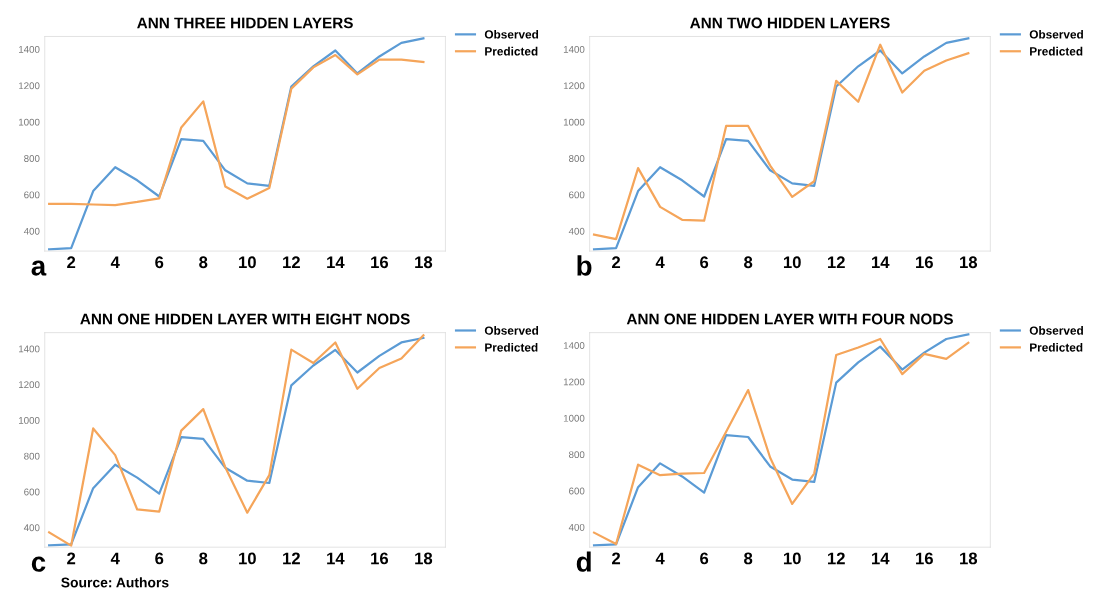 The height and width of the screenshot is (608, 1119). I want to click on chart-title: ANN ONE HIDDEN LAYER WITH FOUR NODS, so click(789, 319).